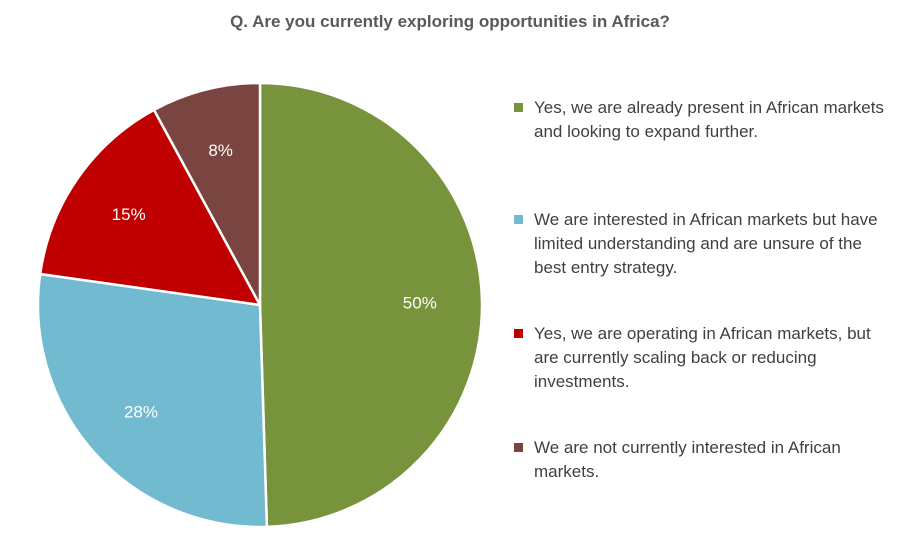  Describe the element at coordinates (220, 150) in the screenshot. I see `pie-data-label: 8%` at that location.